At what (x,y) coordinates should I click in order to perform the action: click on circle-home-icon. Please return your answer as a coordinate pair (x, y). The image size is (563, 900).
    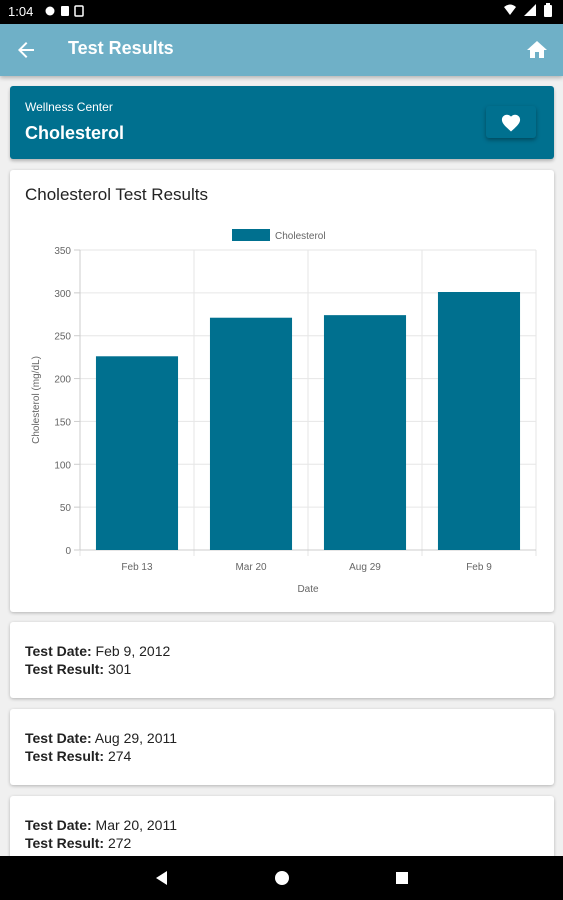
    Looking at the image, I should click on (282, 878).